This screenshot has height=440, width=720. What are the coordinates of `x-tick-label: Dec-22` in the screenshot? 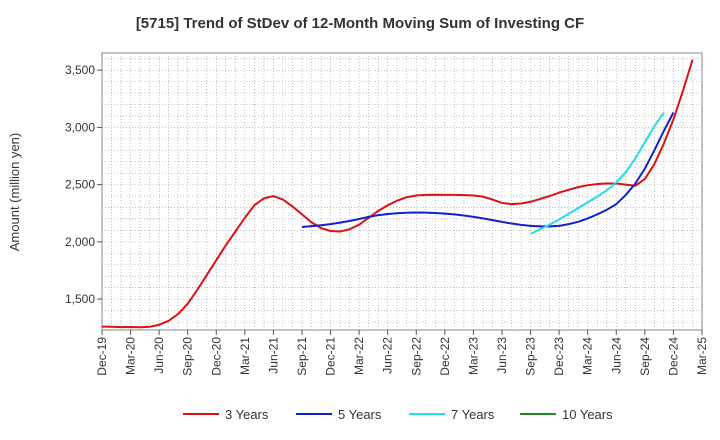 It's located at (445, 356).